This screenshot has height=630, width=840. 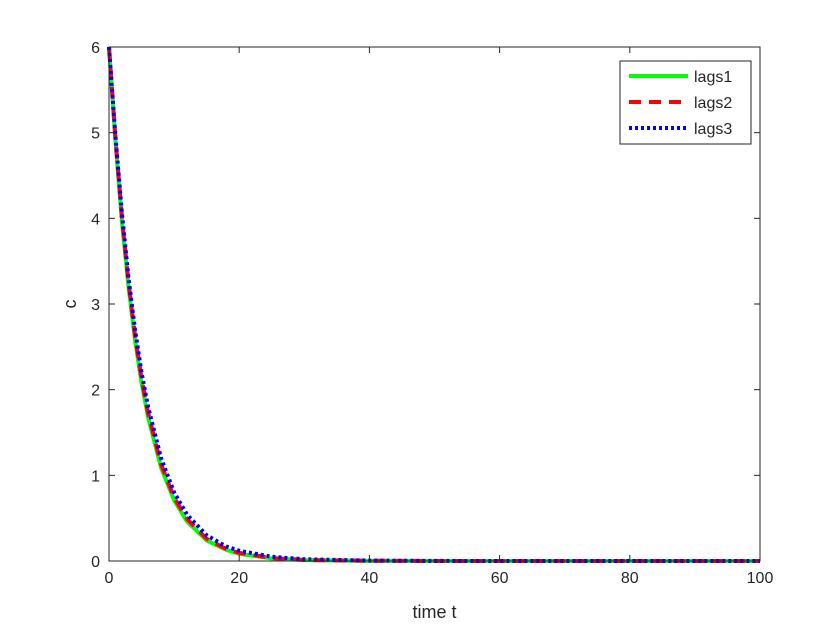 What do you see at coordinates (95, 134) in the screenshot?
I see `y-tick-label: 5` at bounding box center [95, 134].